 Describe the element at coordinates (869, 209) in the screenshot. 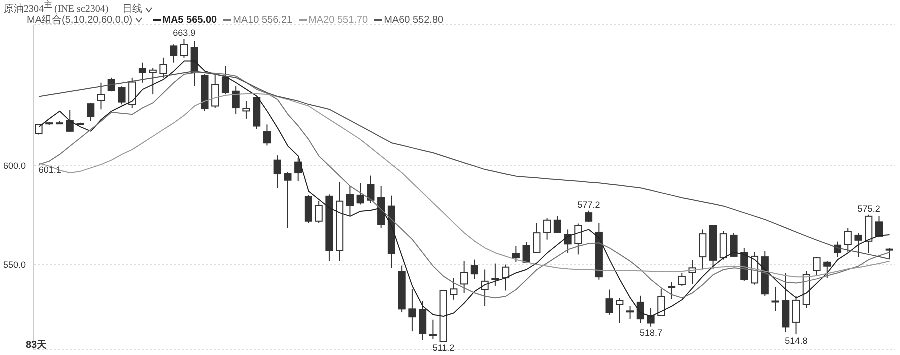

I see `annotation: 575.2` at that location.